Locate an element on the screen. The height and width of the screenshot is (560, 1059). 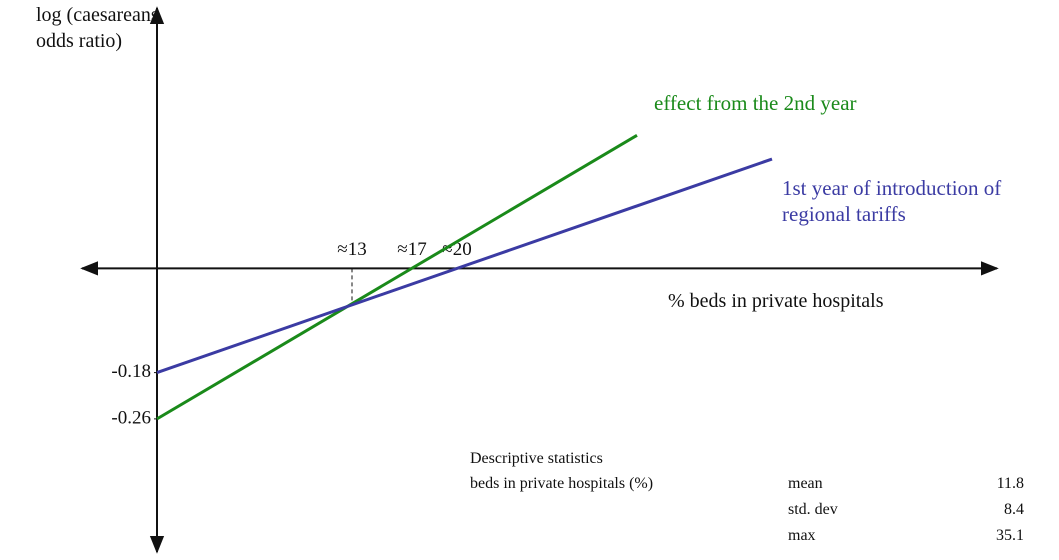
x-tick-label: ≈17 is located at coordinates (411, 249).